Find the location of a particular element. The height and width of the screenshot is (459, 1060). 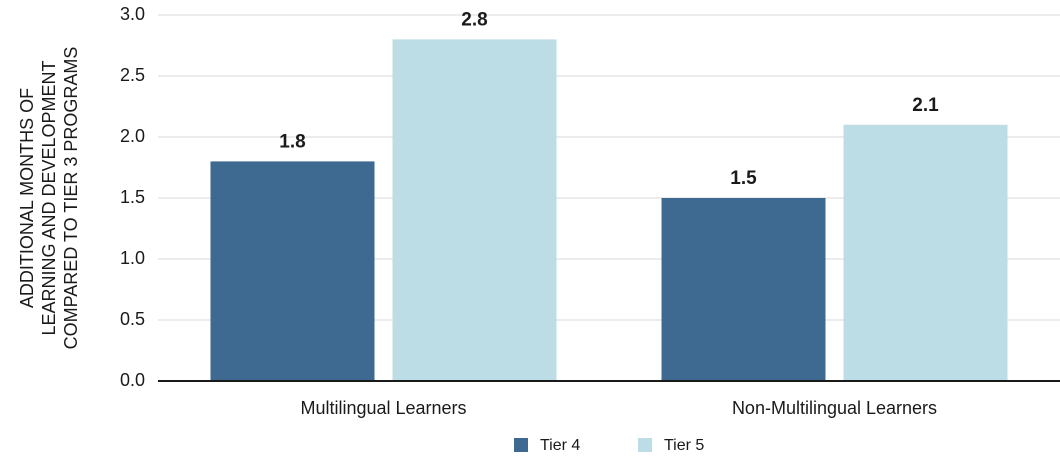

y-tick-label: 2.0 is located at coordinates (132, 136).